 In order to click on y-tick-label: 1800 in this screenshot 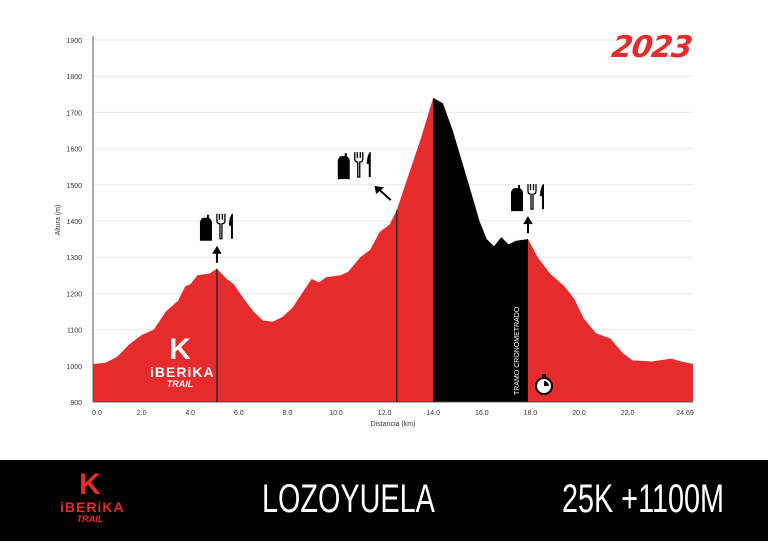, I will do `click(74, 77)`.